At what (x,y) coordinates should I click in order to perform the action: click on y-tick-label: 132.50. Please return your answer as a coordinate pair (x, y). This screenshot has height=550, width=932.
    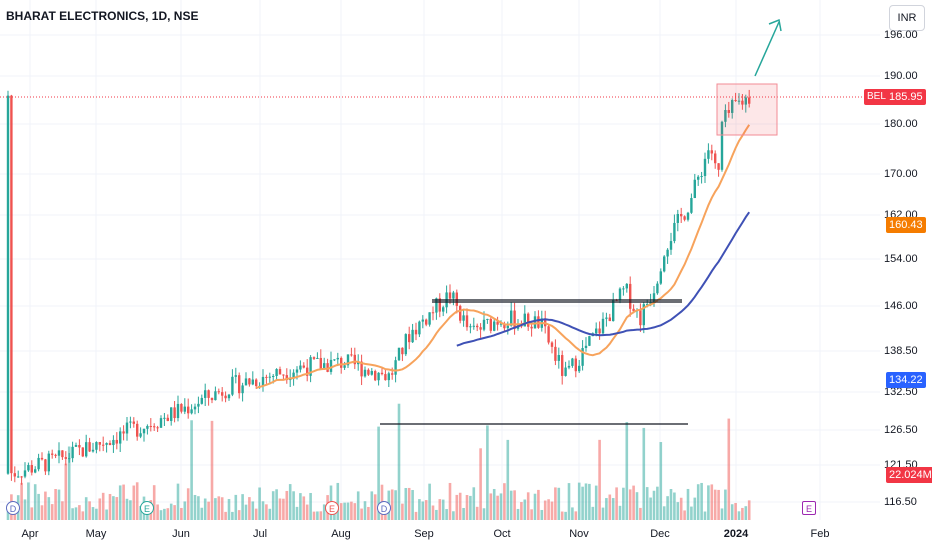
    Looking at the image, I should click on (901, 392).